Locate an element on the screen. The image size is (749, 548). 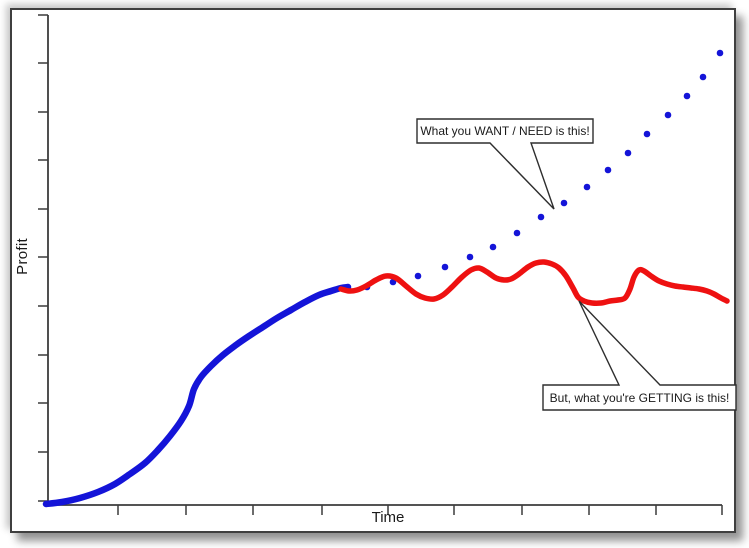
x-axis-label: Time is located at coordinates (388, 517).